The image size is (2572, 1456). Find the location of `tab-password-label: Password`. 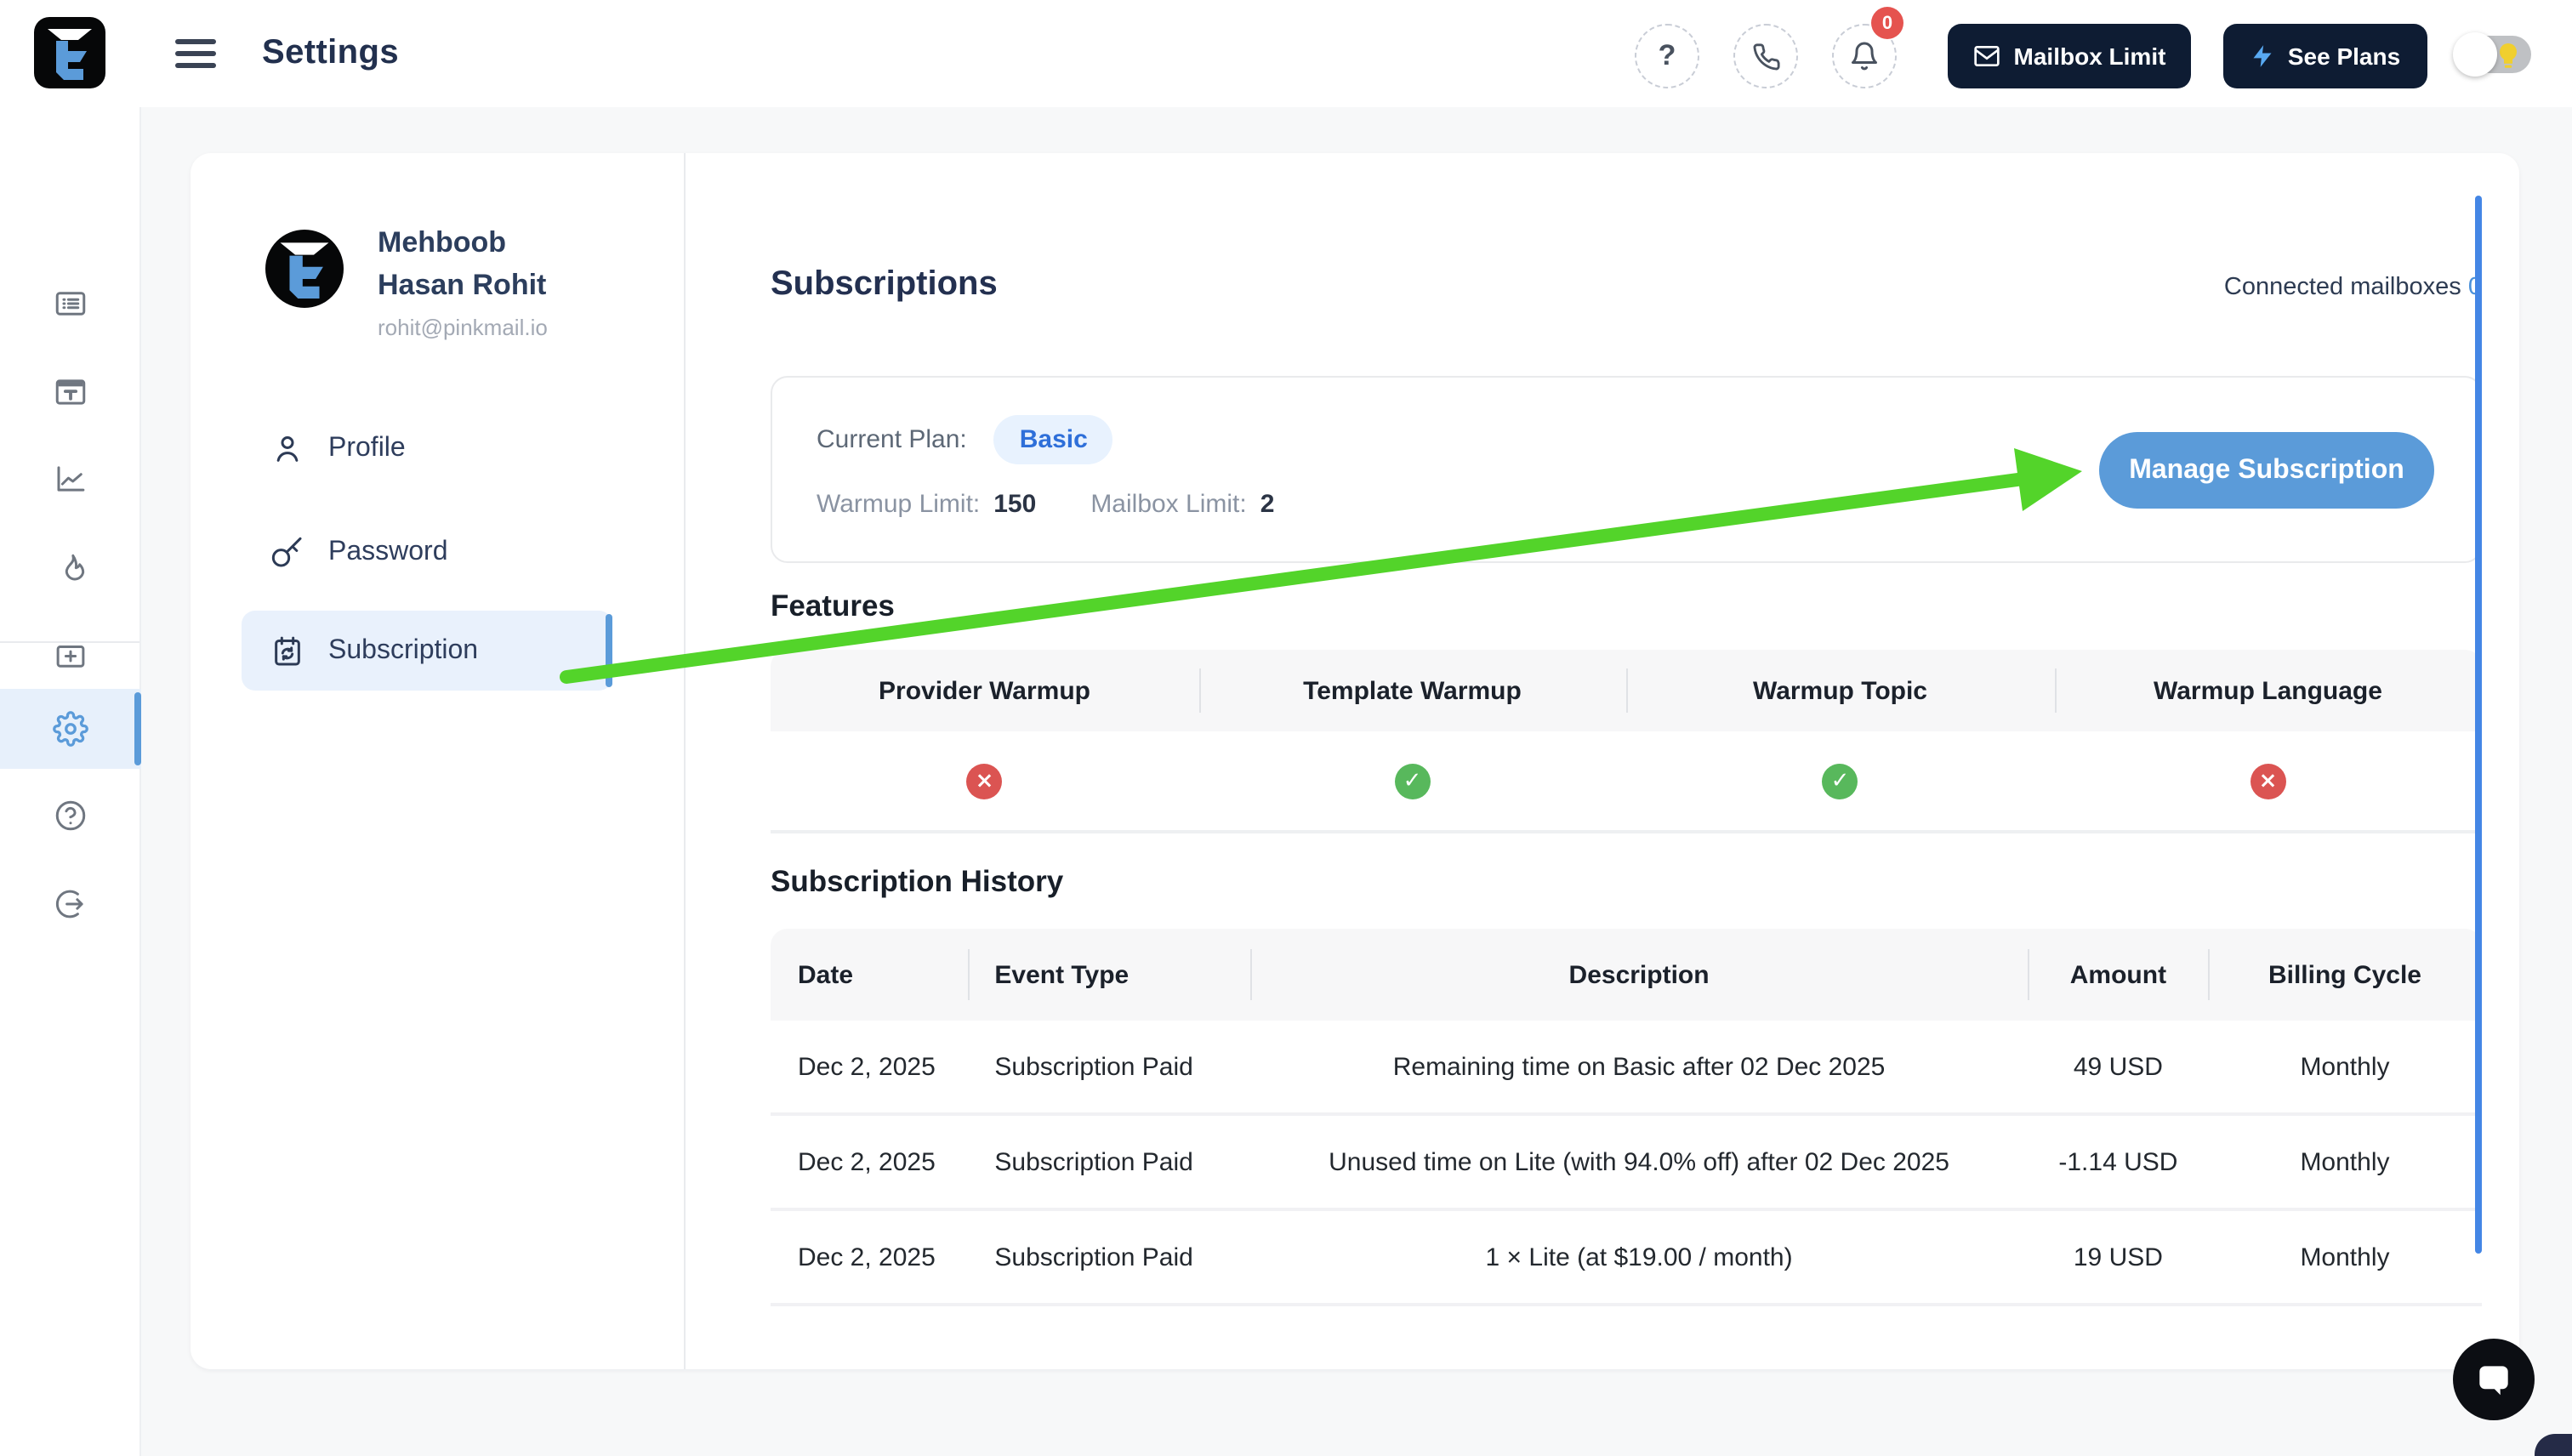

tab-password-label: Password is located at coordinates (388, 551).